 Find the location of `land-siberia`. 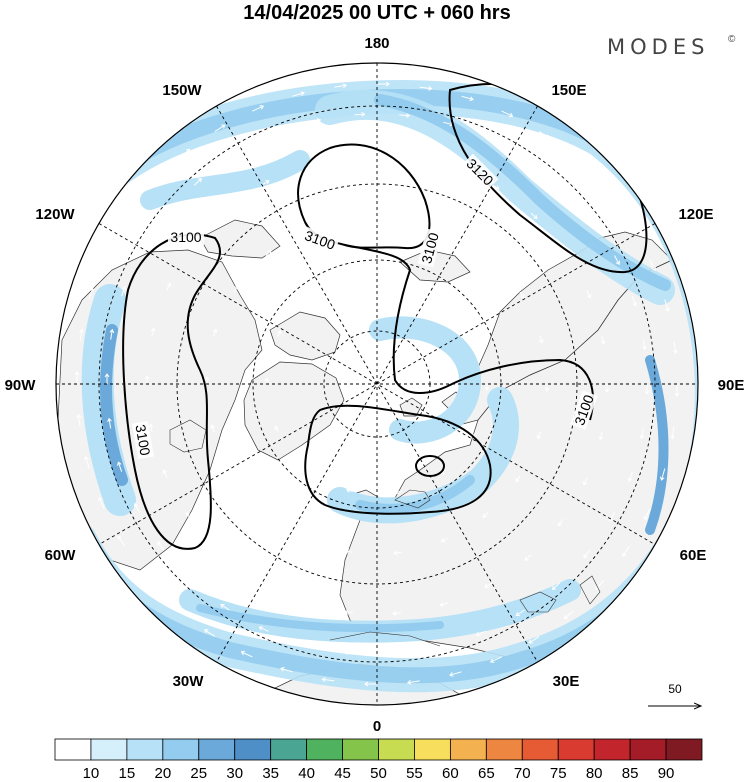

land-siberia is located at coordinates (556, 331).